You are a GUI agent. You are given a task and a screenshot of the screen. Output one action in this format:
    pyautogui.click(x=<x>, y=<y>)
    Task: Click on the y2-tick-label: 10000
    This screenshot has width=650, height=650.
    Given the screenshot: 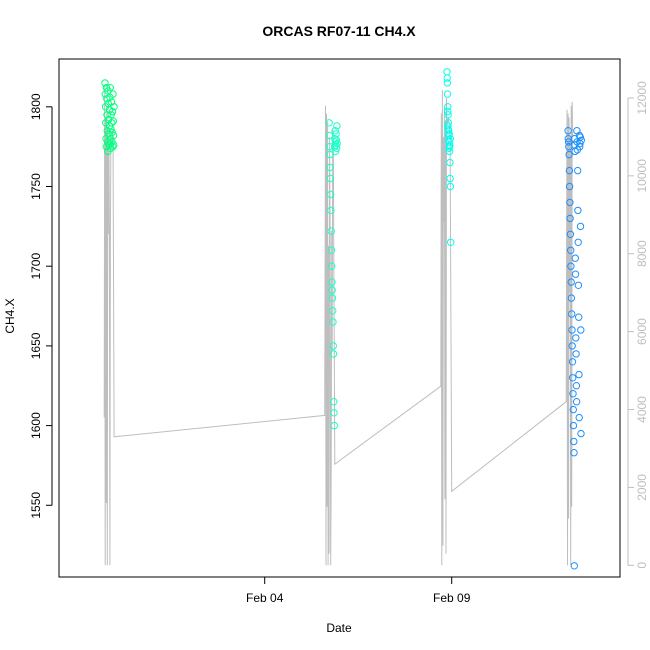 What is the action you would take?
    pyautogui.click(x=642, y=176)
    